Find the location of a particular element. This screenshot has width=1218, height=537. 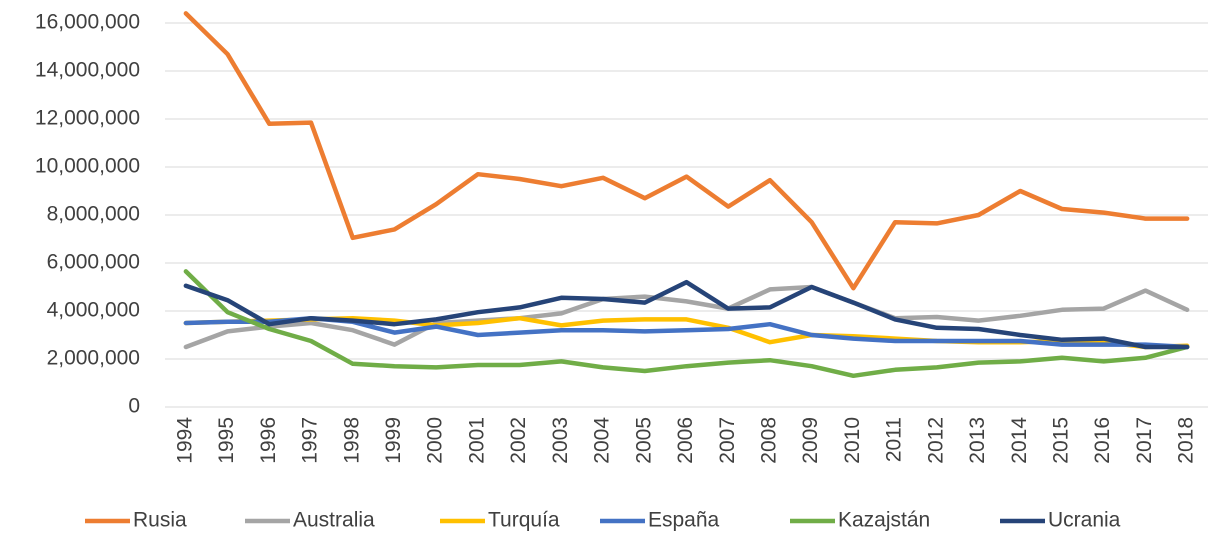

x-tick-label: 2016 is located at coordinates (1102, 440).